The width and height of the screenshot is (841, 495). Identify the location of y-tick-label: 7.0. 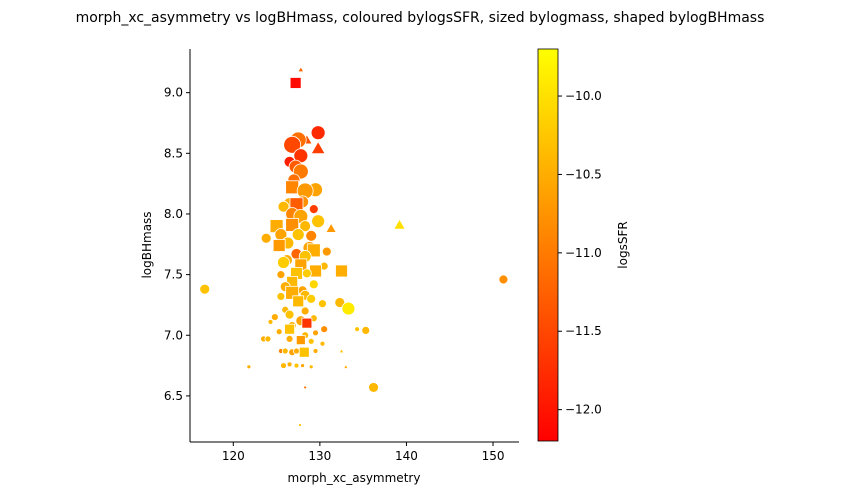
(173, 335).